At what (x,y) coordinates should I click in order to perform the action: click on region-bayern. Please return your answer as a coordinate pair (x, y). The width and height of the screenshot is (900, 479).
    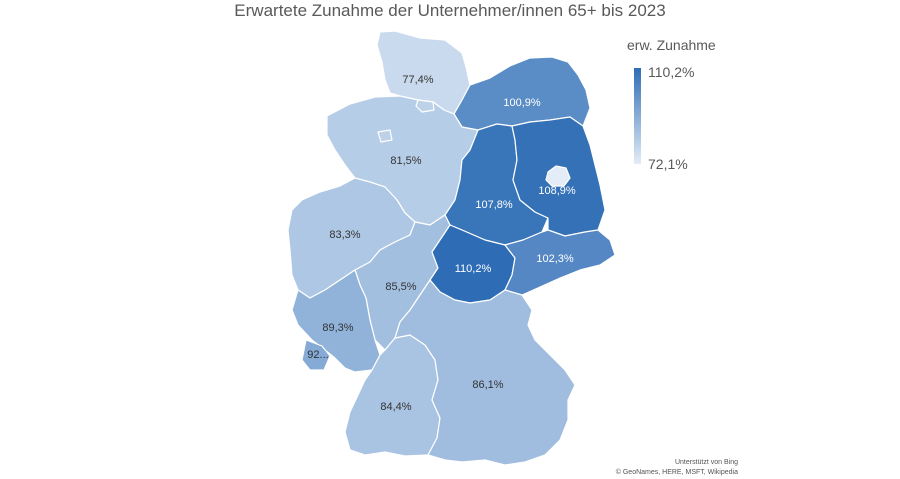
    Looking at the image, I should click on (485, 372).